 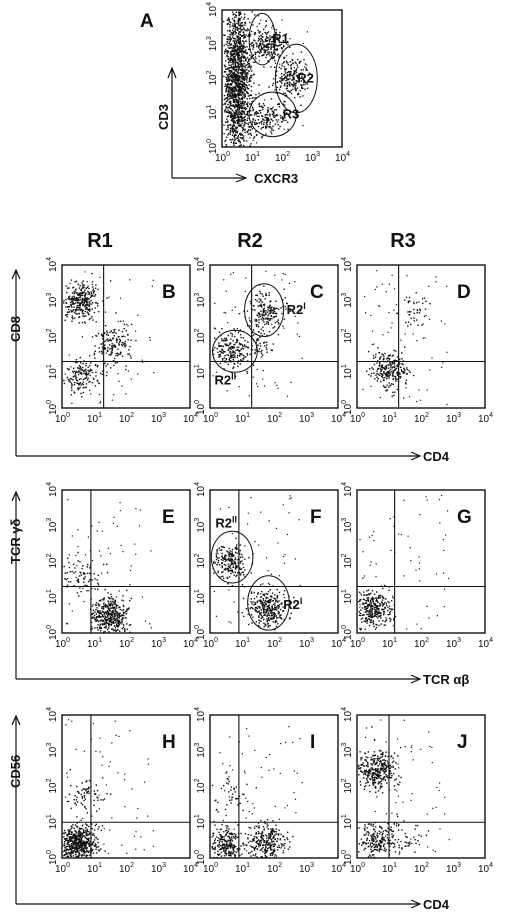 I want to click on y-tick-exponent: 0, so click(x=49, y=627).